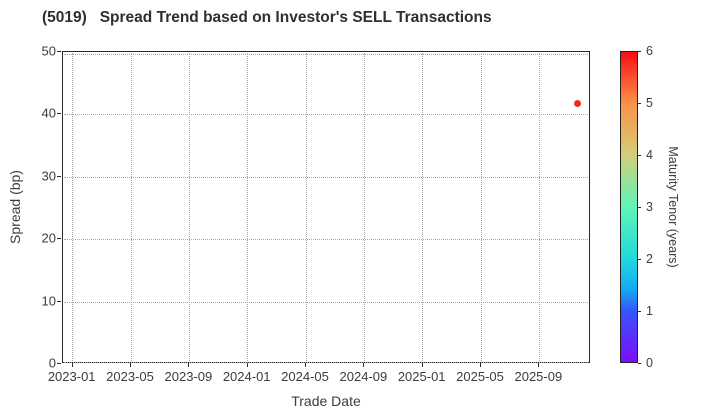 The image size is (720, 420). I want to click on data-point, so click(578, 104).